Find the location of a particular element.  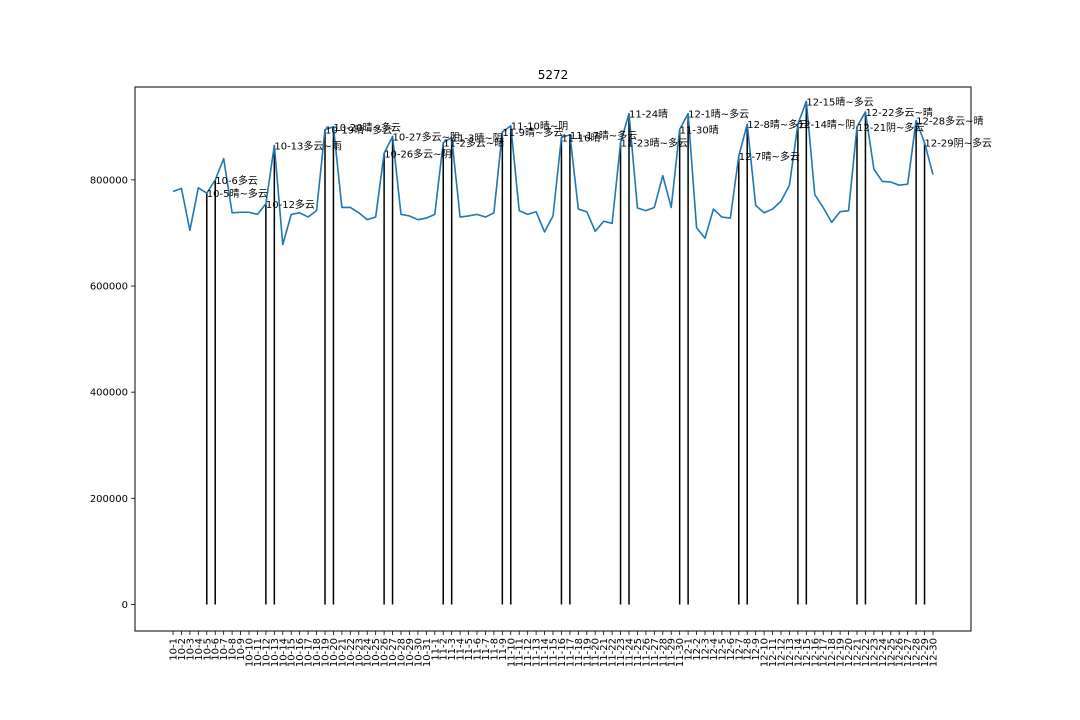

annotation-11-3: 11-3晴~阴 is located at coordinates (477, 137).